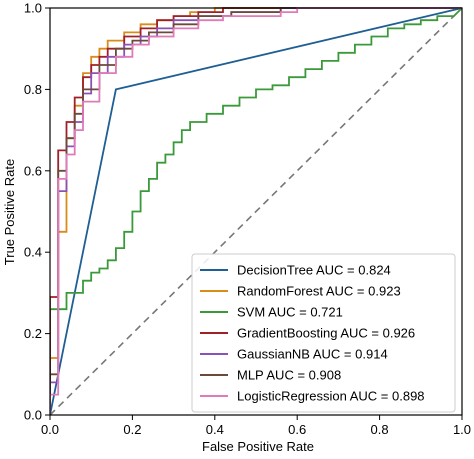 The height and width of the screenshot is (459, 474). Describe the element at coordinates (33, 252) in the screenshot. I see `y-tick-label: 0.4` at that location.